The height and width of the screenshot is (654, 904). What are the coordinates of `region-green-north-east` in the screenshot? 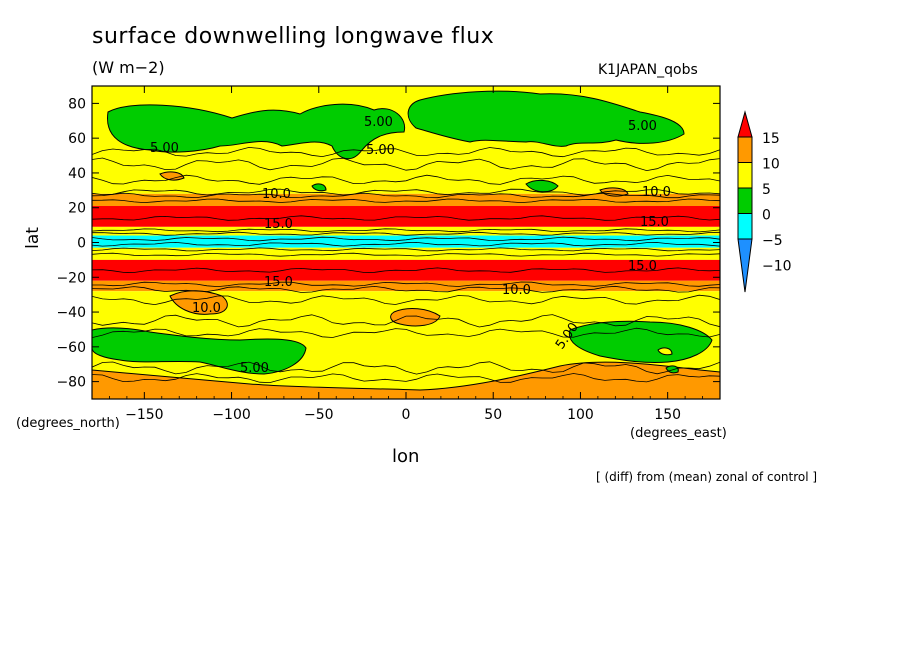 It's located at (546, 118).